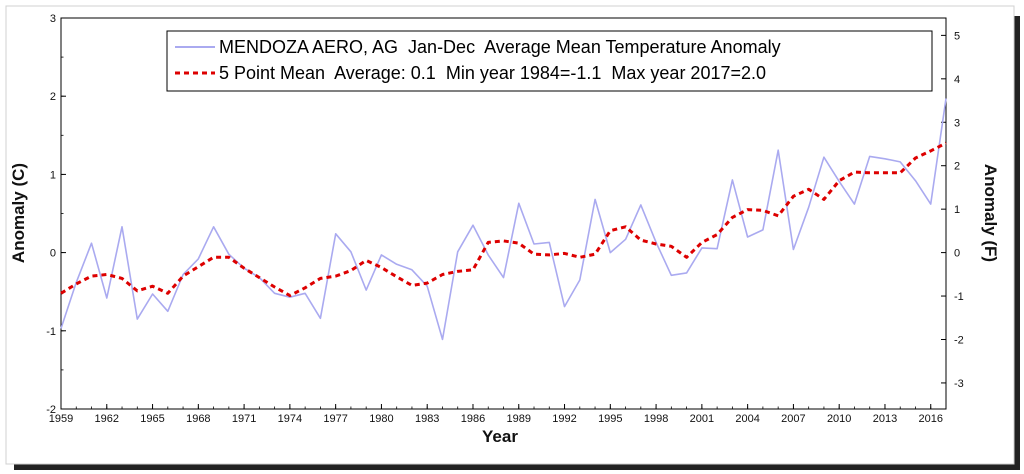 The image size is (1024, 474). I want to click on y-right-tick-label: -3, so click(959, 384).